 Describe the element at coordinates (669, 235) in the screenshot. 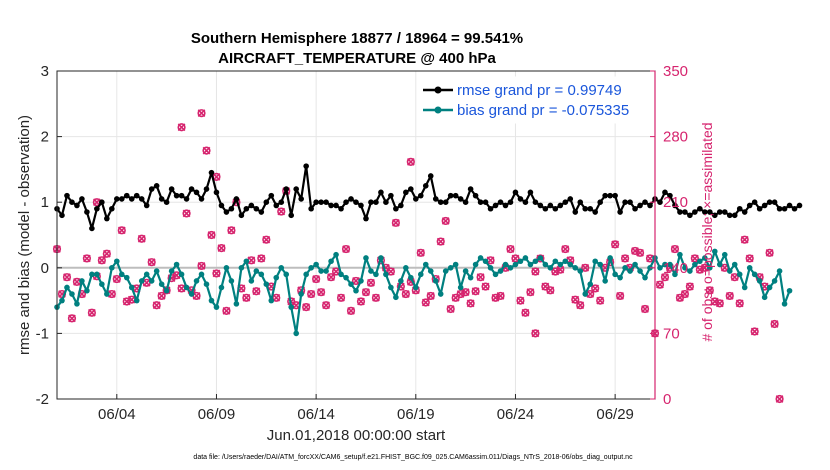

I see `right-y-axis-ticks: 0 70 140 210 280 350` at that location.